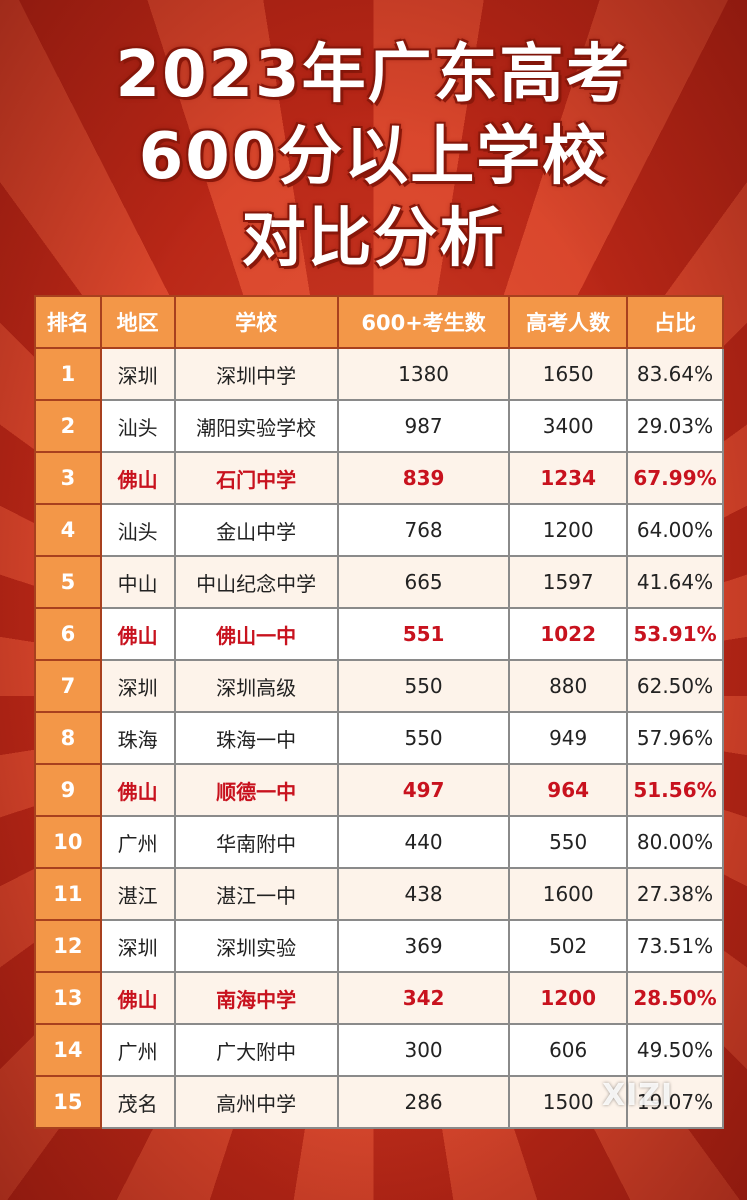 The width and height of the screenshot is (747, 1200). What do you see at coordinates (68, 686) in the screenshot?
I see `cell-rank: 7` at bounding box center [68, 686].